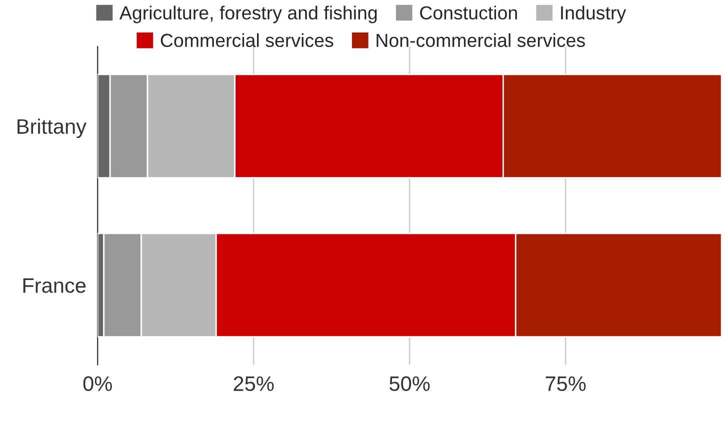 This screenshot has width=723, height=424. Describe the element at coordinates (254, 384) in the screenshot. I see `x-tick-label: 25%` at that location.